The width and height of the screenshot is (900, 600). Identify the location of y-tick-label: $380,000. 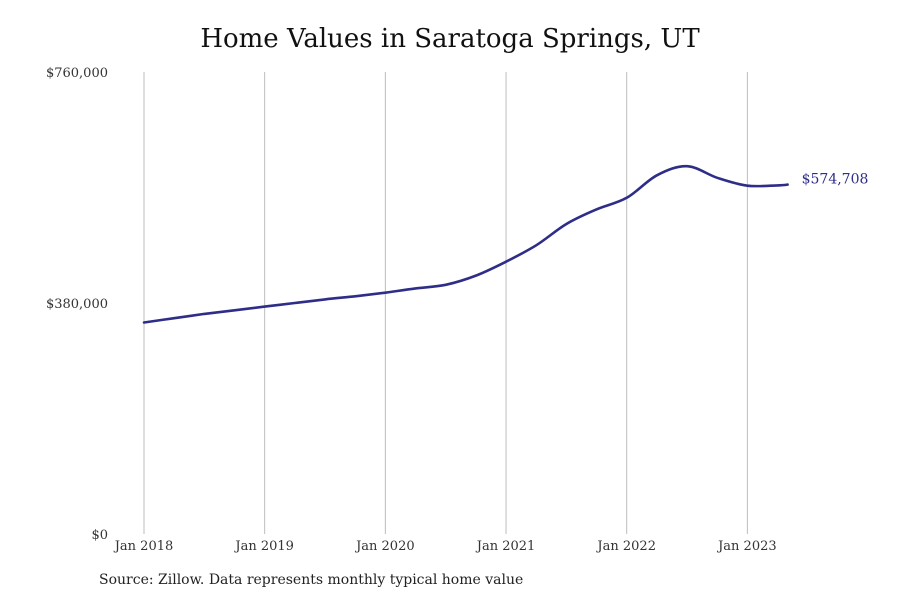
(77, 304).